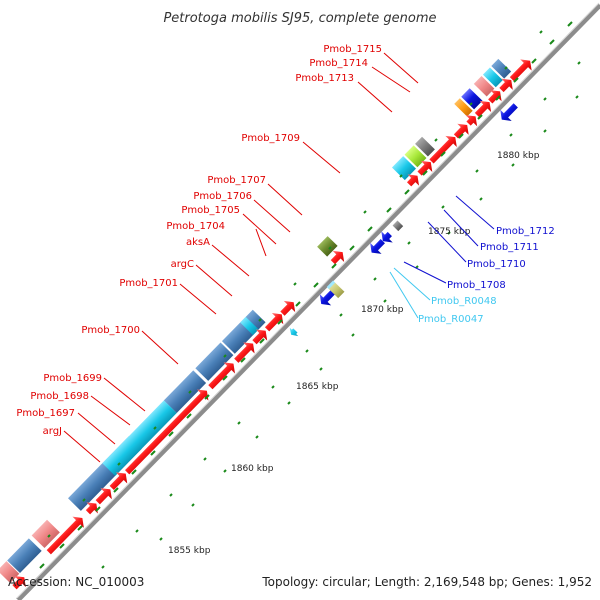 The height and width of the screenshot is (600, 600). Describe the element at coordinates (198, 242) in the screenshot. I see `label-aksa: aksA` at that location.